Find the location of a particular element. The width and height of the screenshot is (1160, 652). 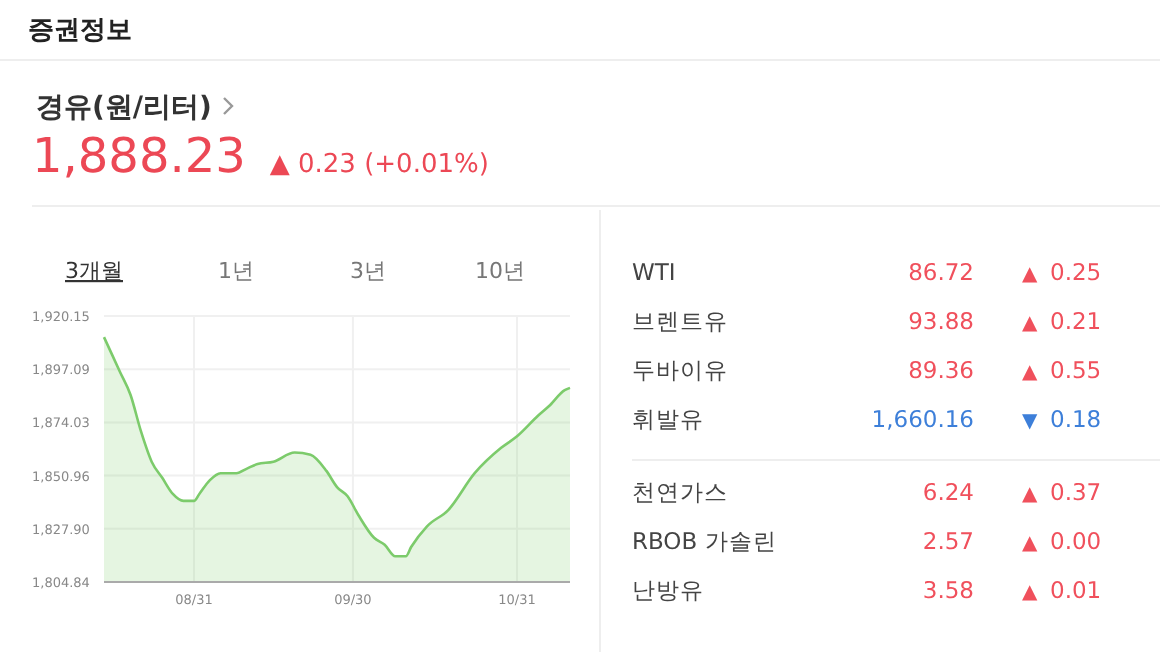

text: 1년 is located at coordinates (236, 271).